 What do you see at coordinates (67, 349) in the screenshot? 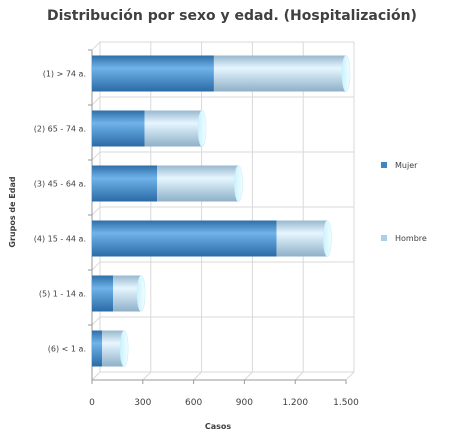
I see `category-label: (6) < 1 a.` at bounding box center [67, 349].